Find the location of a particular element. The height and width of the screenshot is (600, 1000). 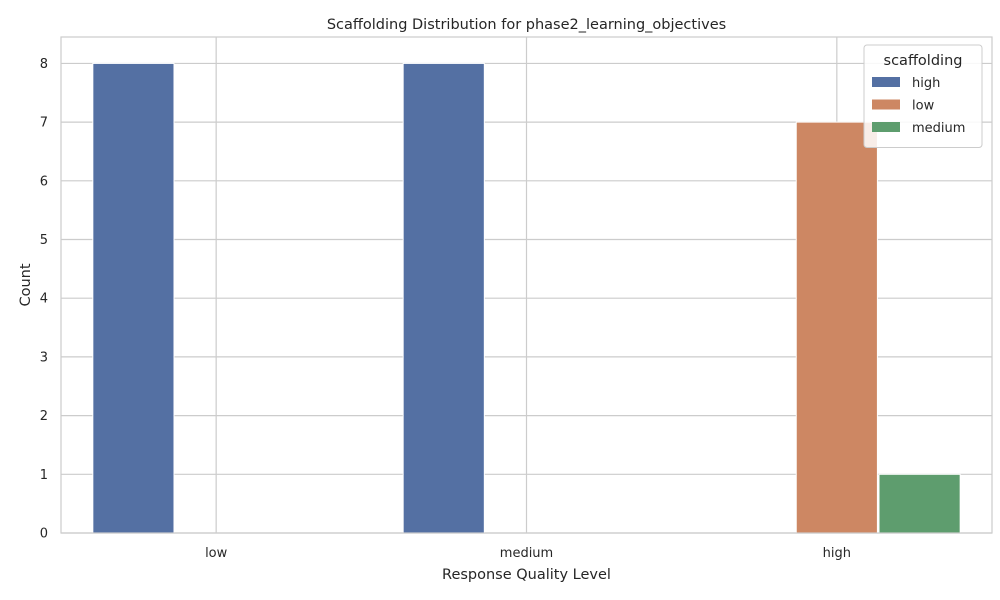

x-tick-label: low is located at coordinates (216, 553).